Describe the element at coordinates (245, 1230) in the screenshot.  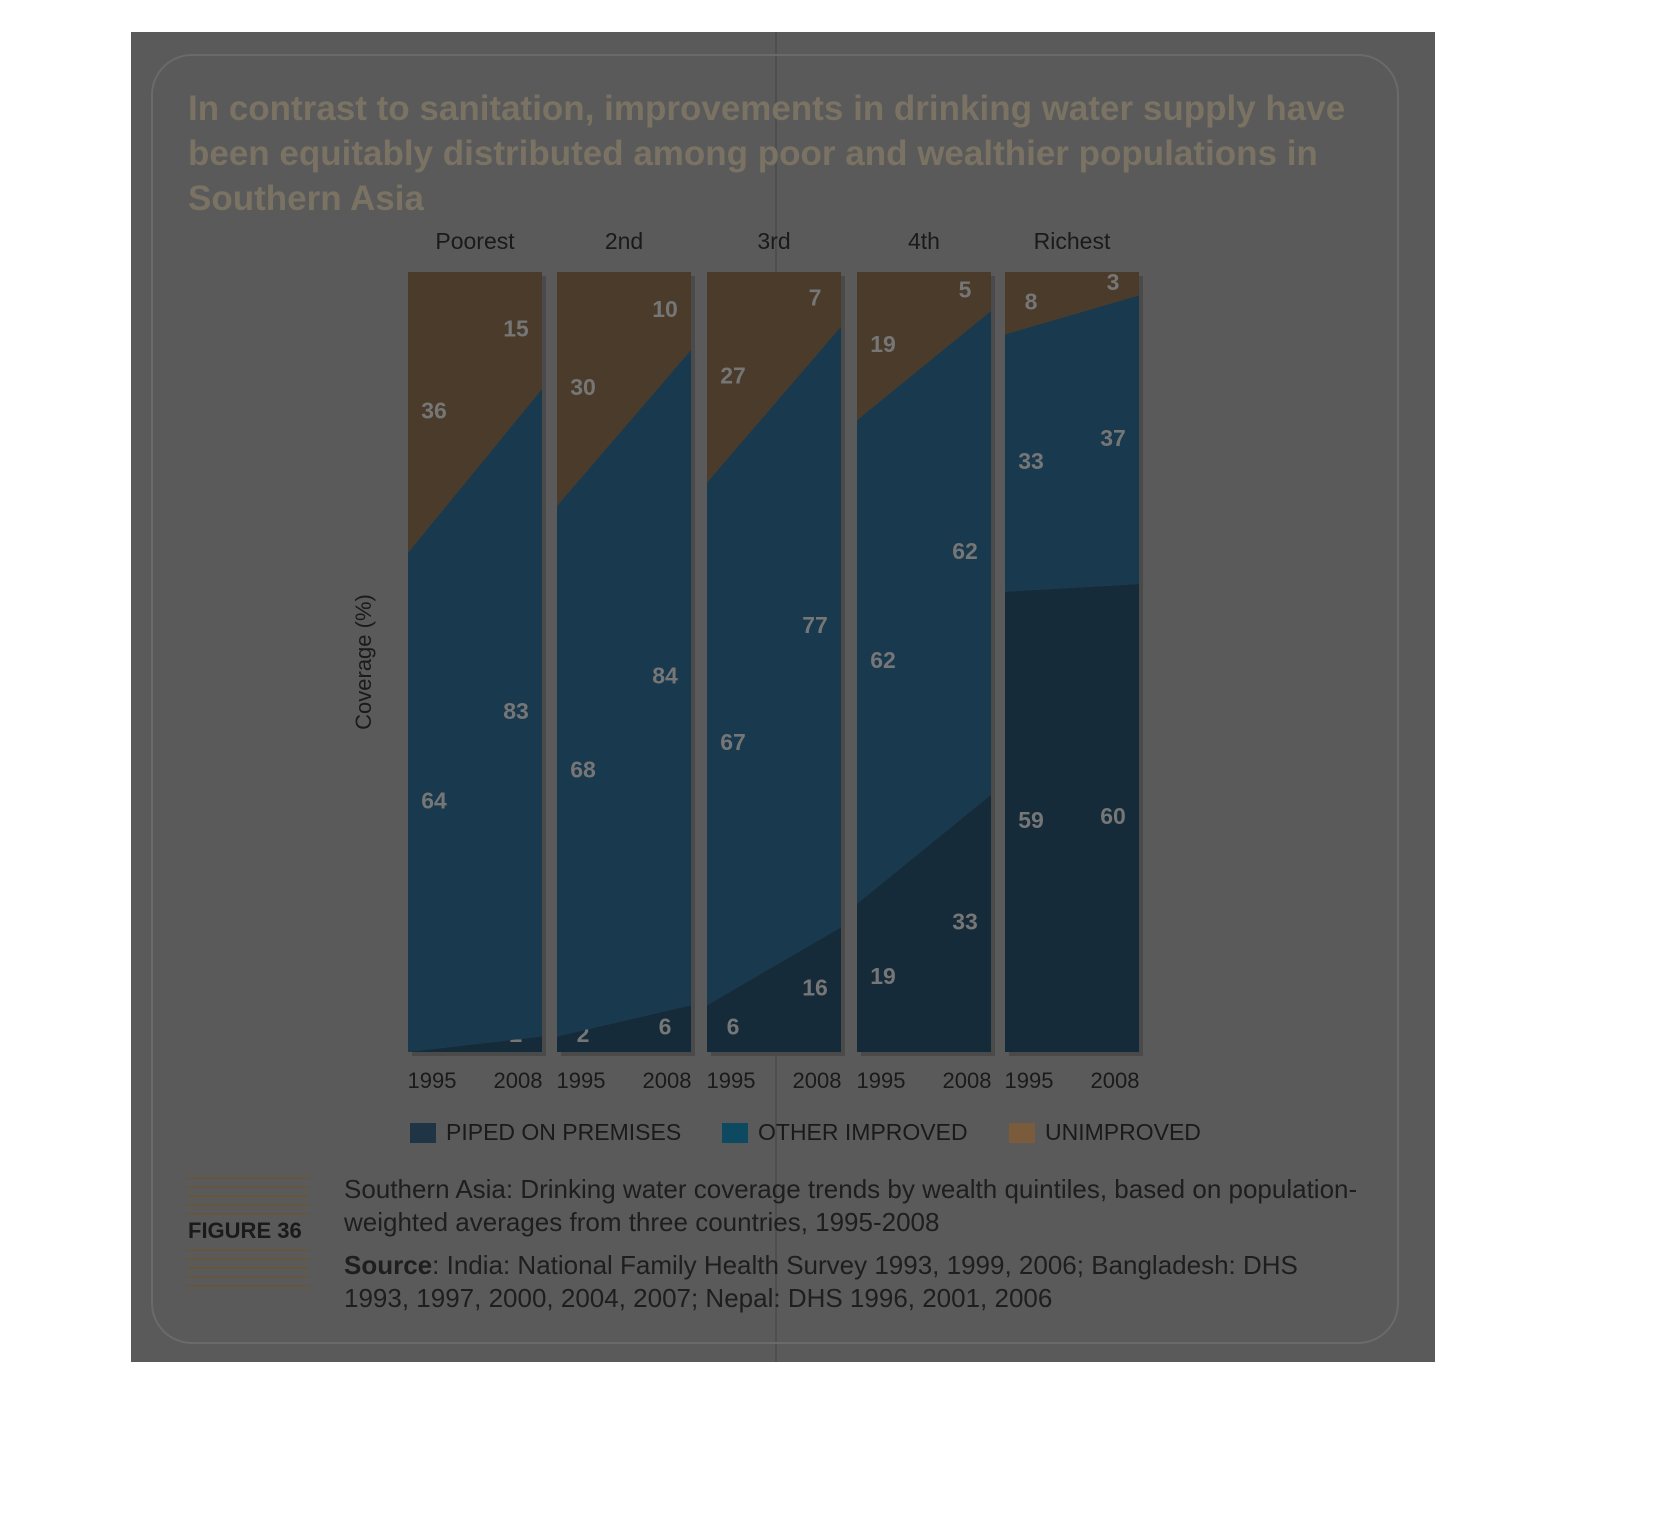
I see `figure-label: FIGURE 36` at that location.